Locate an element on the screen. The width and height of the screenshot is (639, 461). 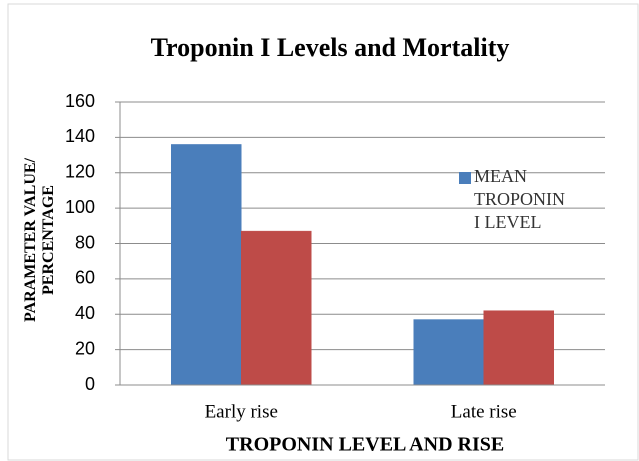
chart-title: Troponin I Levels and Mortality is located at coordinates (330, 47).